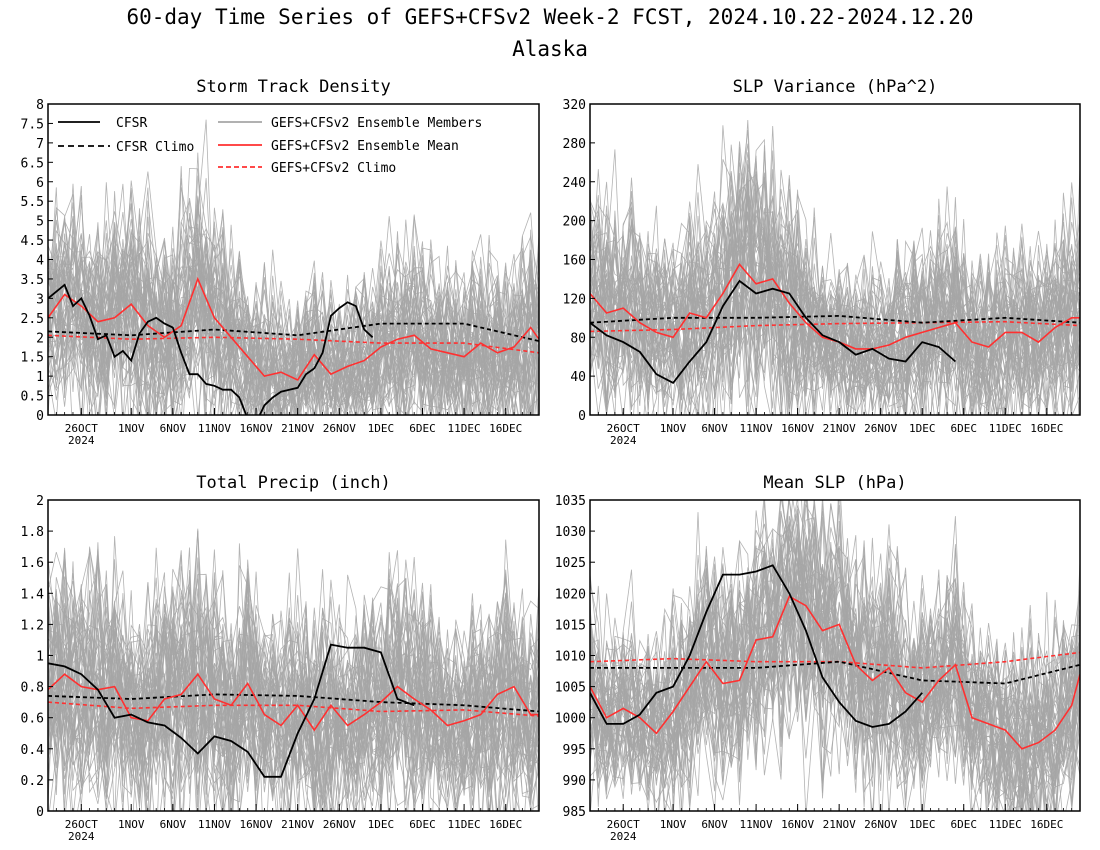 The width and height of the screenshot is (1100, 850). What do you see at coordinates (578, 377) in the screenshot?
I see `y-tick-label: 40` at bounding box center [578, 377].